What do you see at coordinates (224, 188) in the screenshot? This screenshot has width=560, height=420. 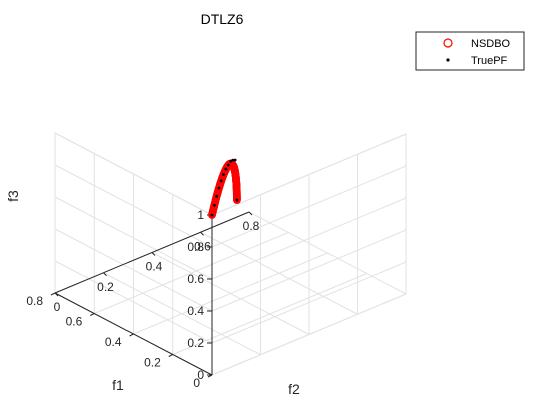 I see `data-layer` at bounding box center [224, 188].